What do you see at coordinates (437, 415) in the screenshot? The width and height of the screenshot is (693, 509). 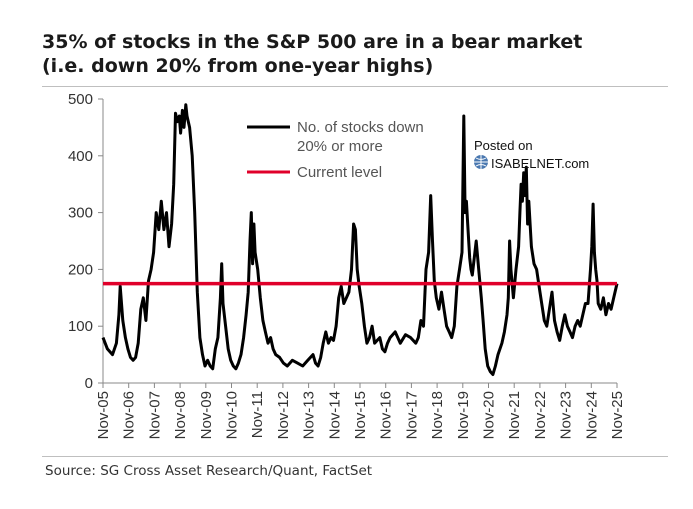 I see `x-tick-label: Nov-18` at bounding box center [437, 415].